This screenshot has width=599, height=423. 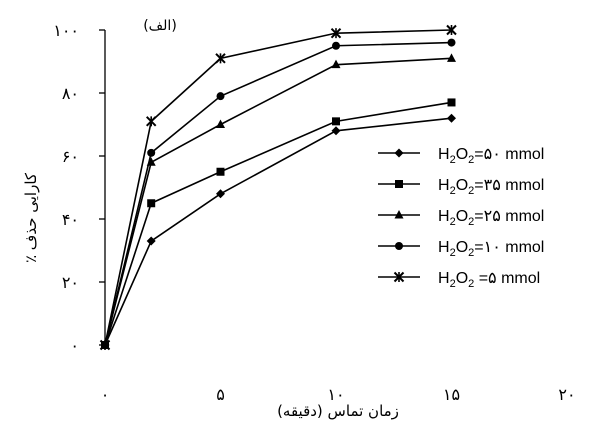 What do you see at coordinates (105, 394) in the screenshot?
I see `x-tick-label: ۰` at bounding box center [105, 394].